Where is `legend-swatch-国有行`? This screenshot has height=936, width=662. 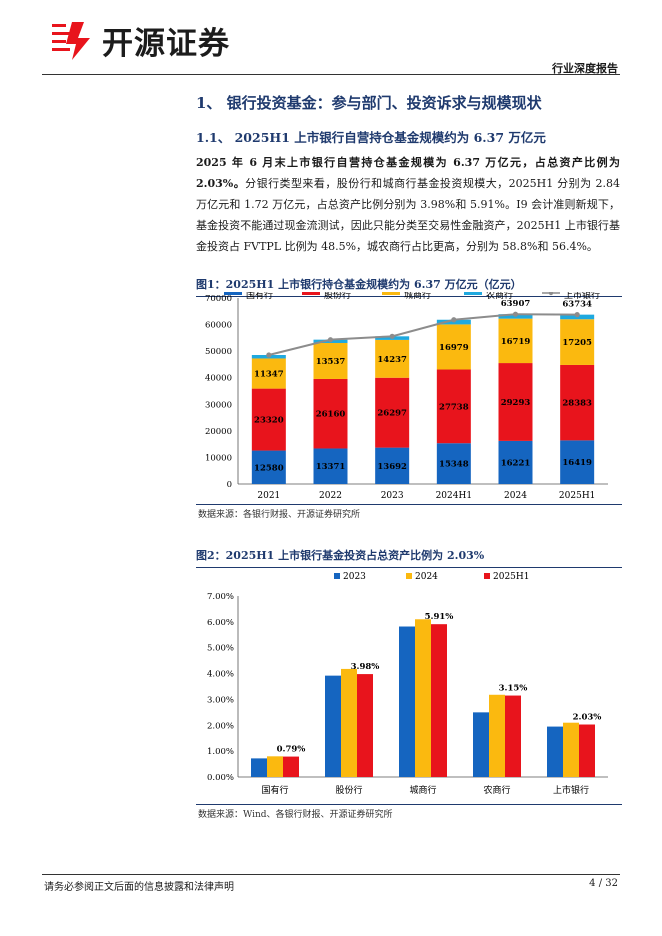
legend-swatch-国有行 is located at coordinates (233, 293).